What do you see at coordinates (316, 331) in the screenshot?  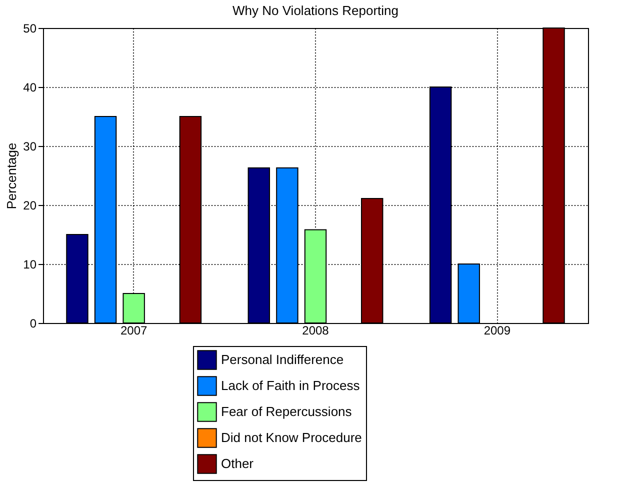 I see `x-tick-label: 2008` at bounding box center [316, 331].